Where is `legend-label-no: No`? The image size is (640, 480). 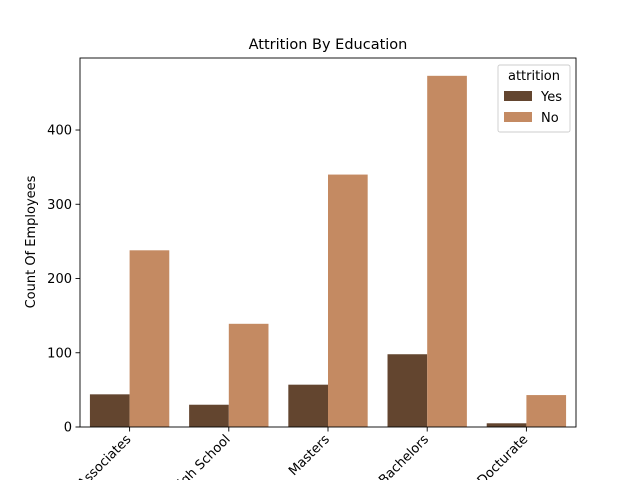
legend-label-no: No is located at coordinates (550, 118).